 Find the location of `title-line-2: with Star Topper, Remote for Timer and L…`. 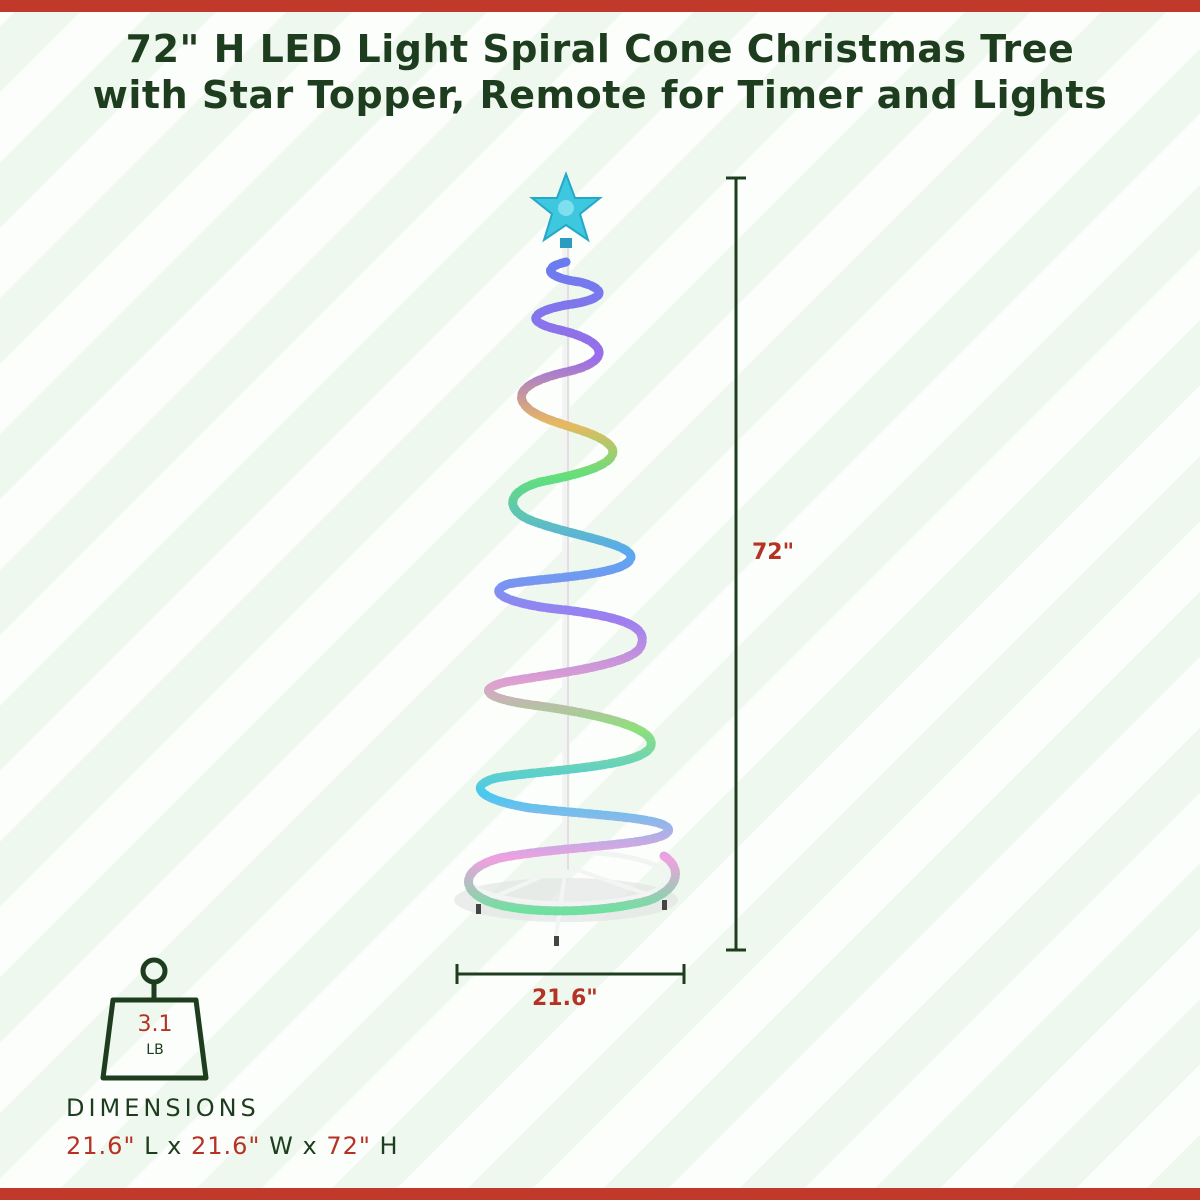

title-line-2: with Star Topper, Remote for Timer and L… is located at coordinates (600, 95).